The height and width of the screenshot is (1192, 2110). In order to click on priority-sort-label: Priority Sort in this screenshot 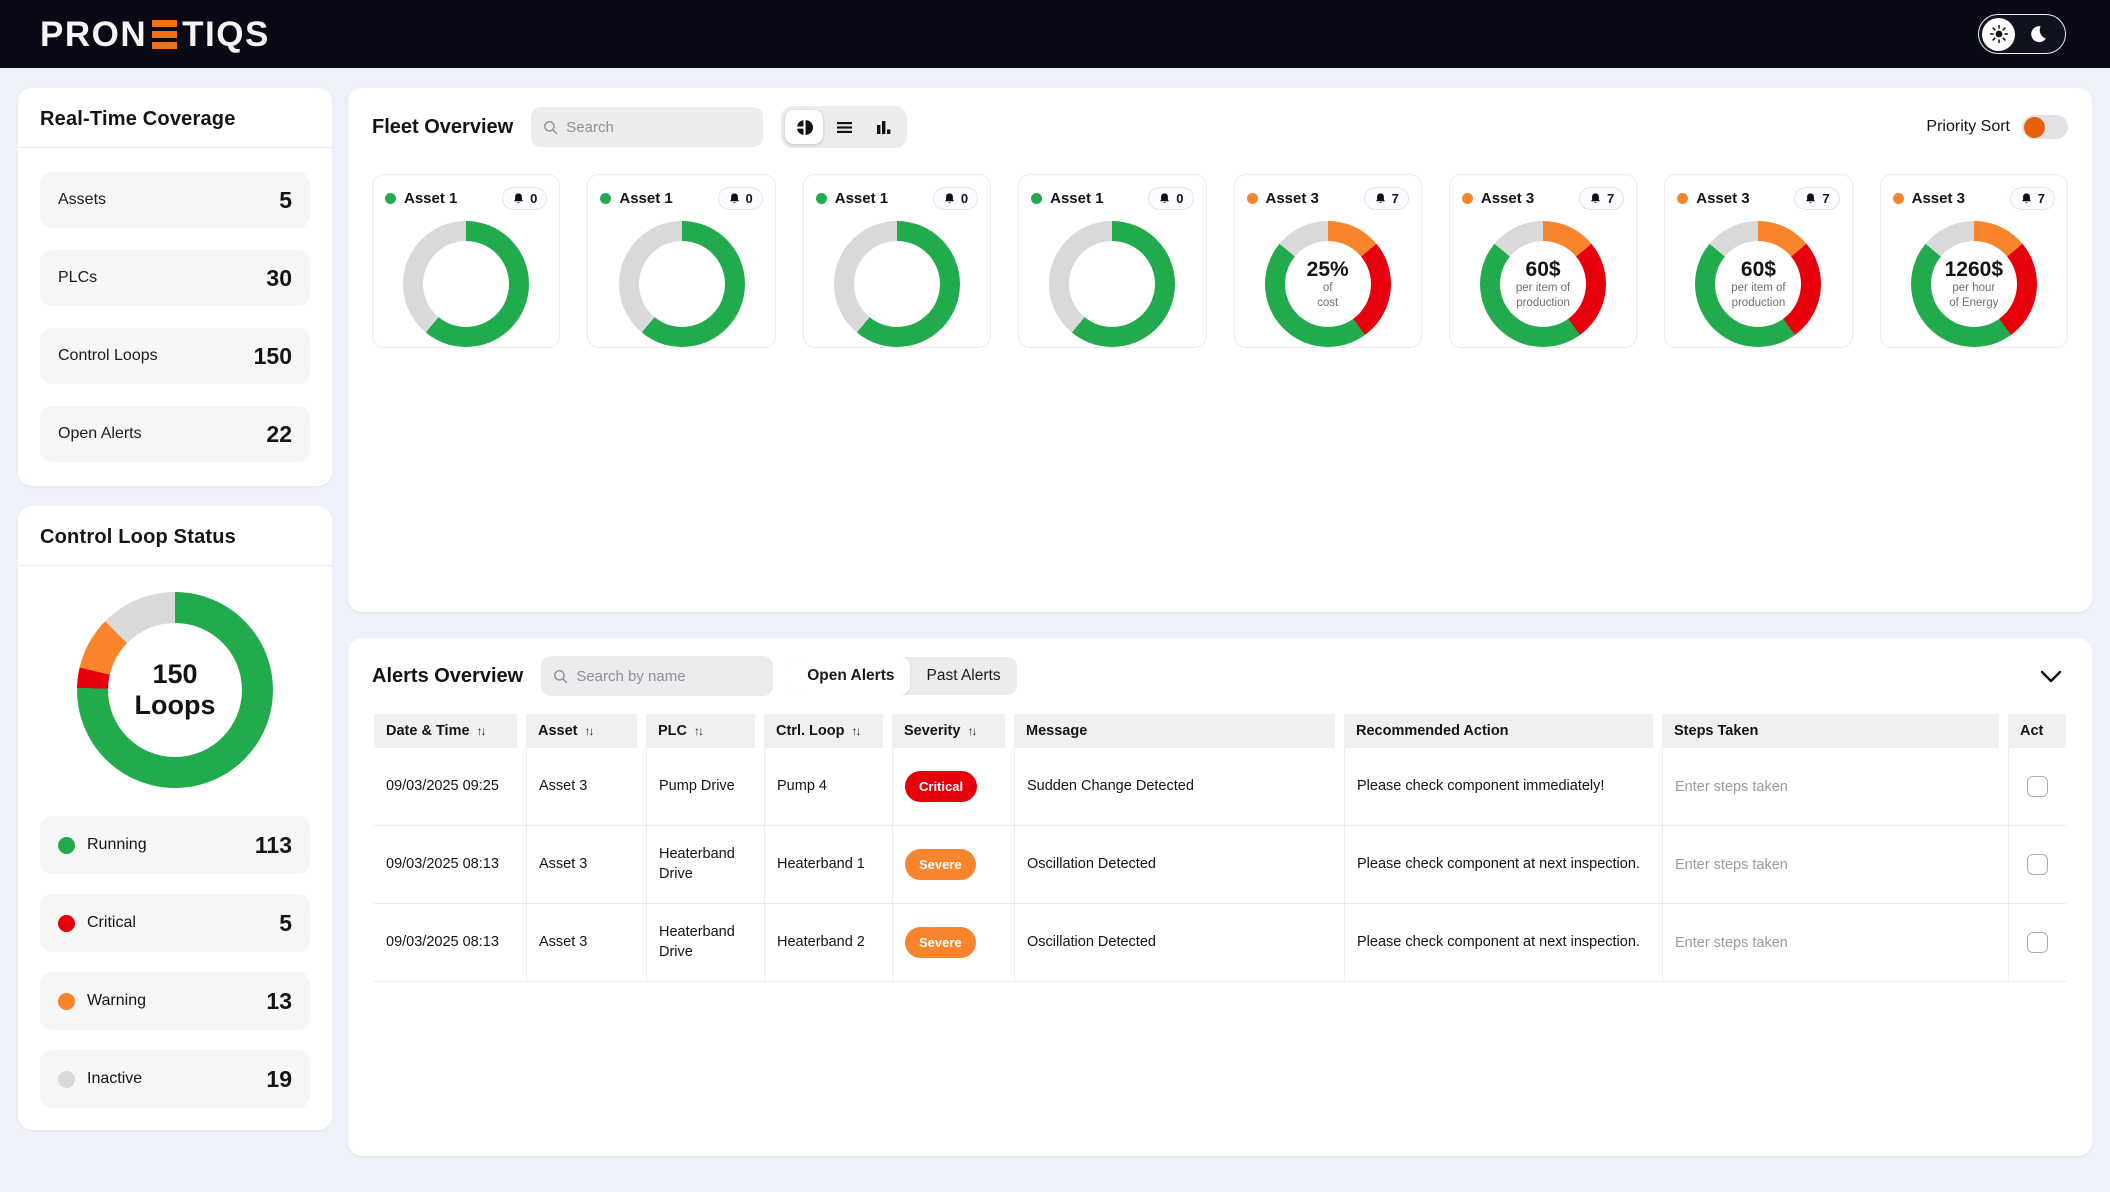, I will do `click(1968, 126)`.